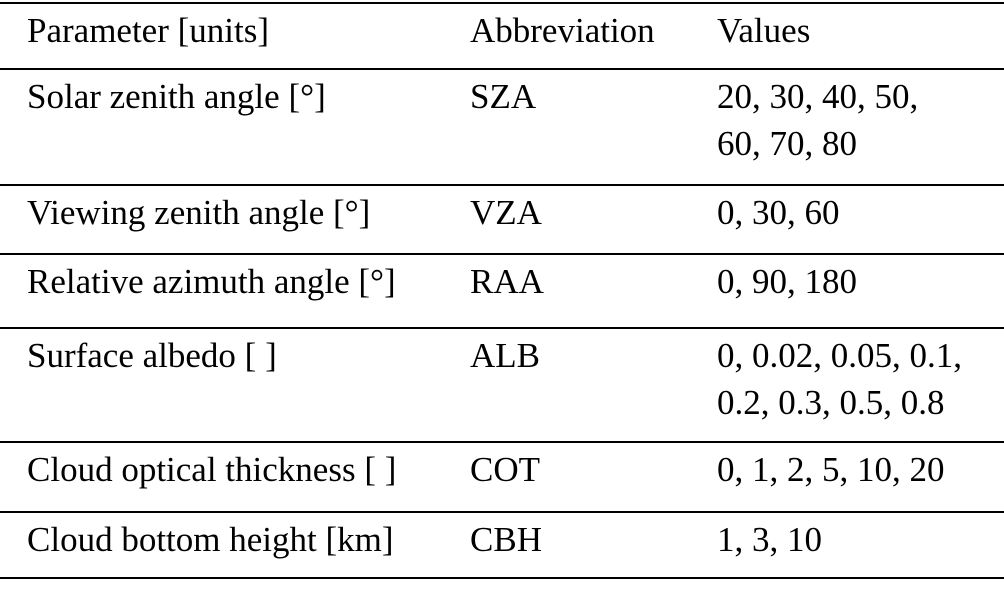 The height and width of the screenshot is (593, 1004). What do you see at coordinates (787, 281) in the screenshot?
I see `values-cell: 0, 90, 180` at bounding box center [787, 281].